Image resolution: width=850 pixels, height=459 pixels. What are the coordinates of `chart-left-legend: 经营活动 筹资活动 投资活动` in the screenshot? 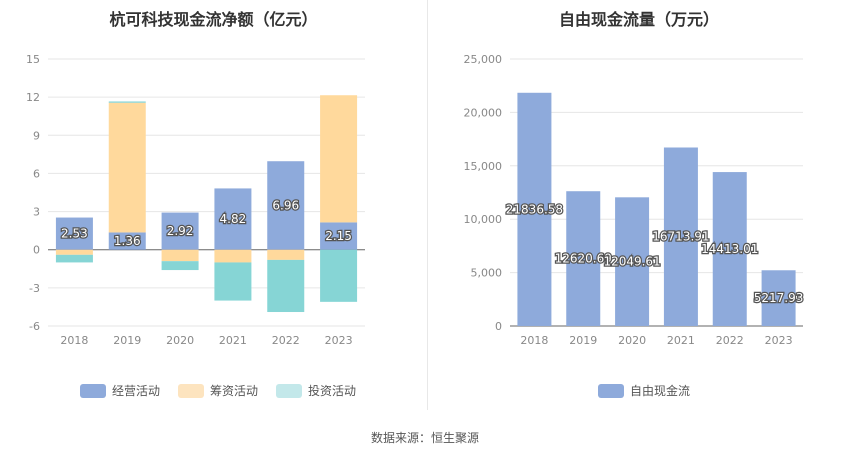 It's located at (218, 390).